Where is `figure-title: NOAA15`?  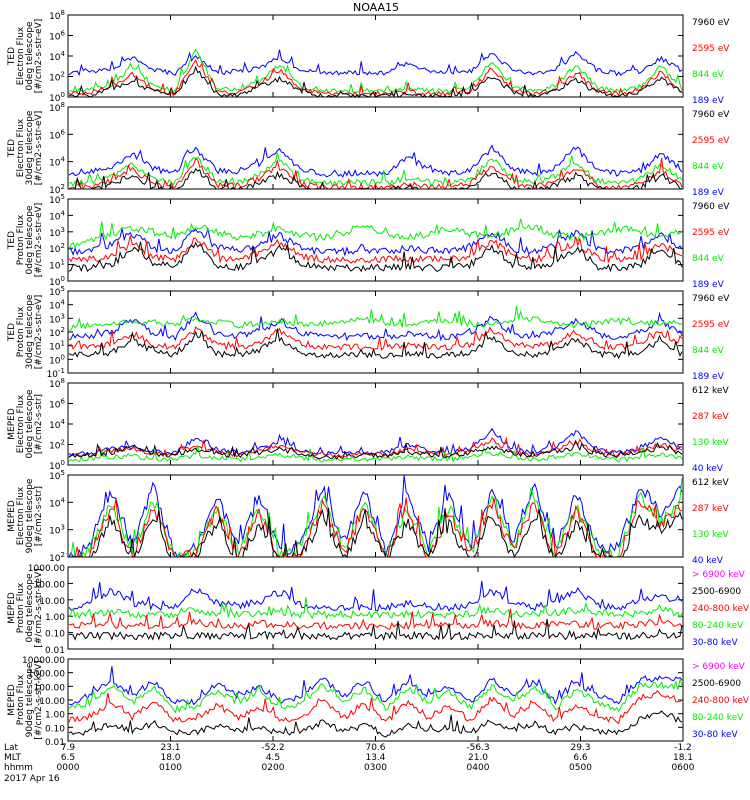
figure-title: NOAA15 is located at coordinates (376, 7).